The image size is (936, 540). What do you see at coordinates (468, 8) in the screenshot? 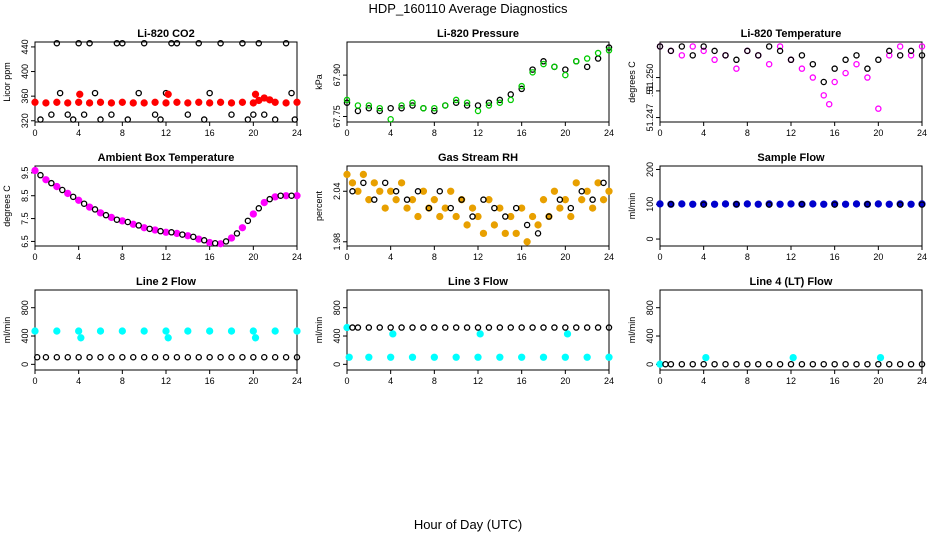
I see `figure-title: HDP_160110 Average Diagnostics` at bounding box center [468, 8].